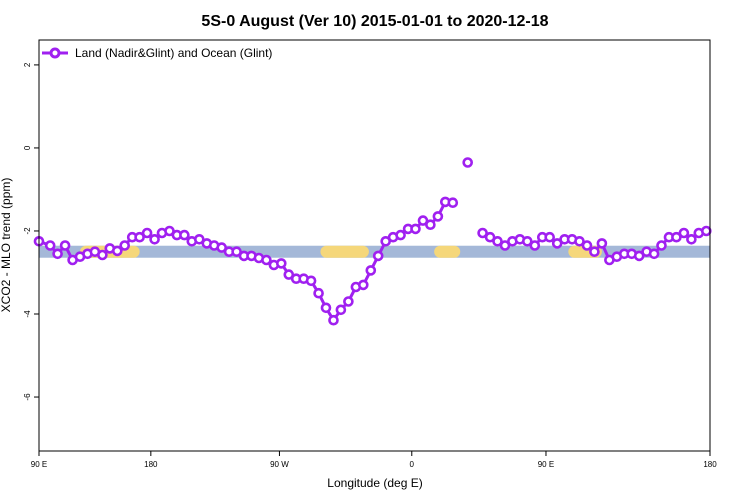  Describe the element at coordinates (412, 464) in the screenshot. I see `x-tick-label-3: 0` at that location.